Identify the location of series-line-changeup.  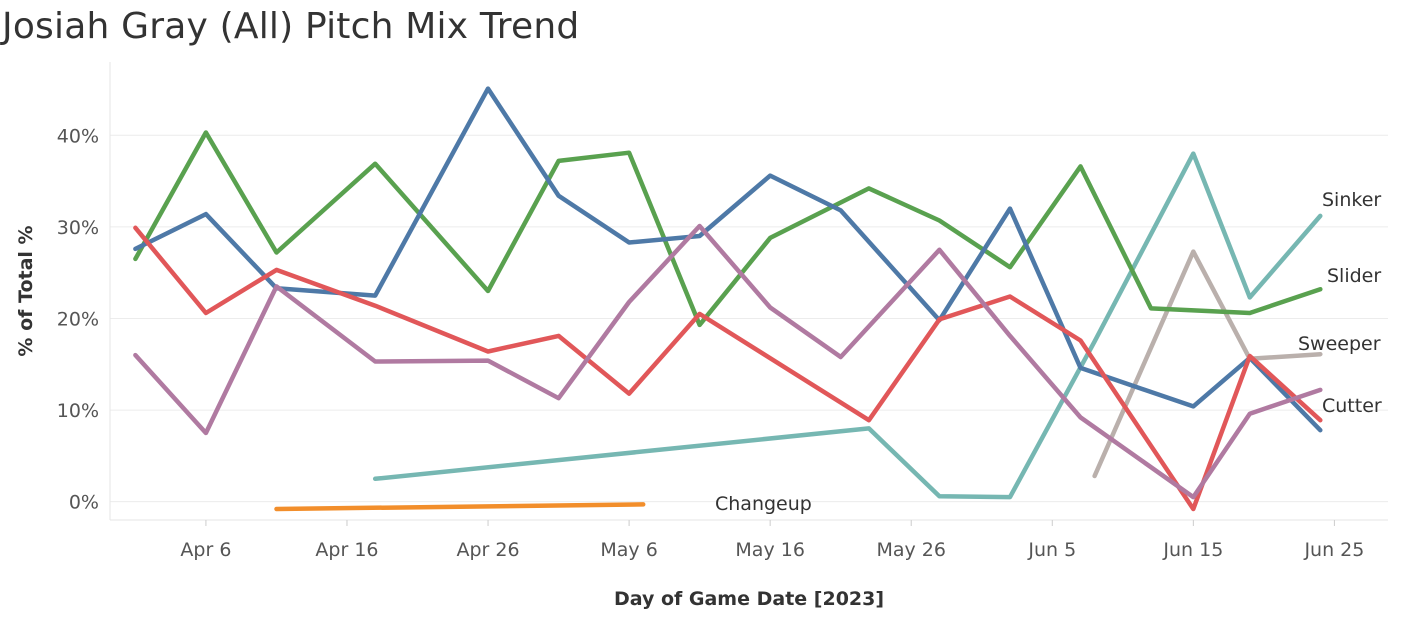
(460, 507).